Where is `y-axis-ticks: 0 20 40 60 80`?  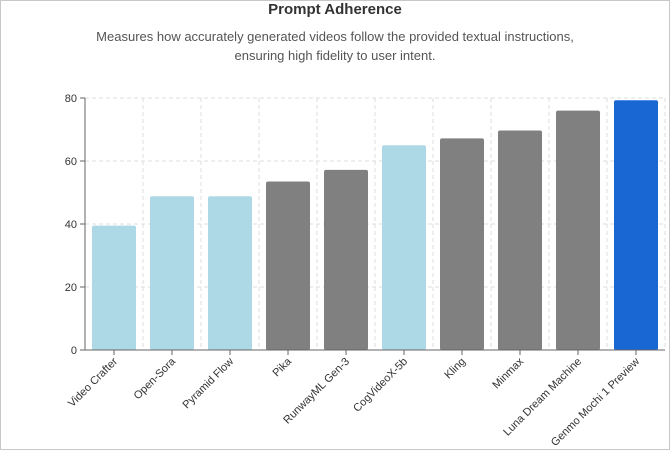
y-axis-ticks: 0 20 40 60 80 is located at coordinates (75, 225).